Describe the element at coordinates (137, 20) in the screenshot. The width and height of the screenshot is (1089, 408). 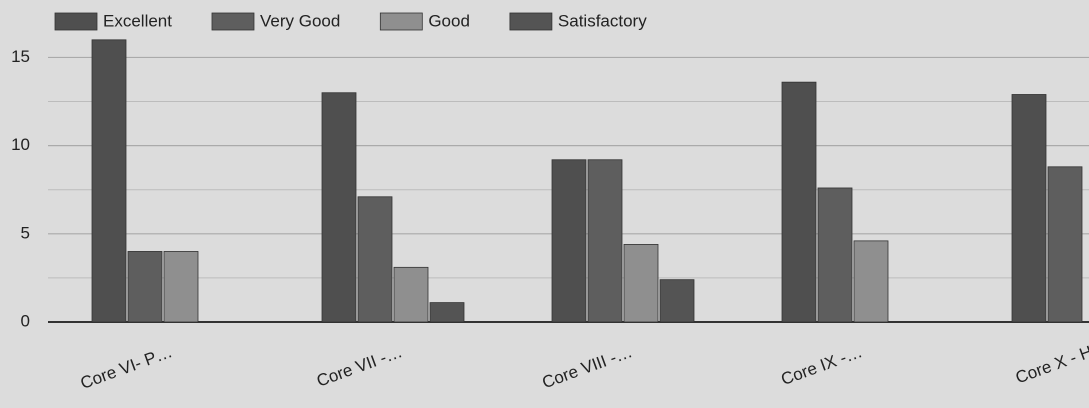
I see `legend-label: Excellent` at that location.